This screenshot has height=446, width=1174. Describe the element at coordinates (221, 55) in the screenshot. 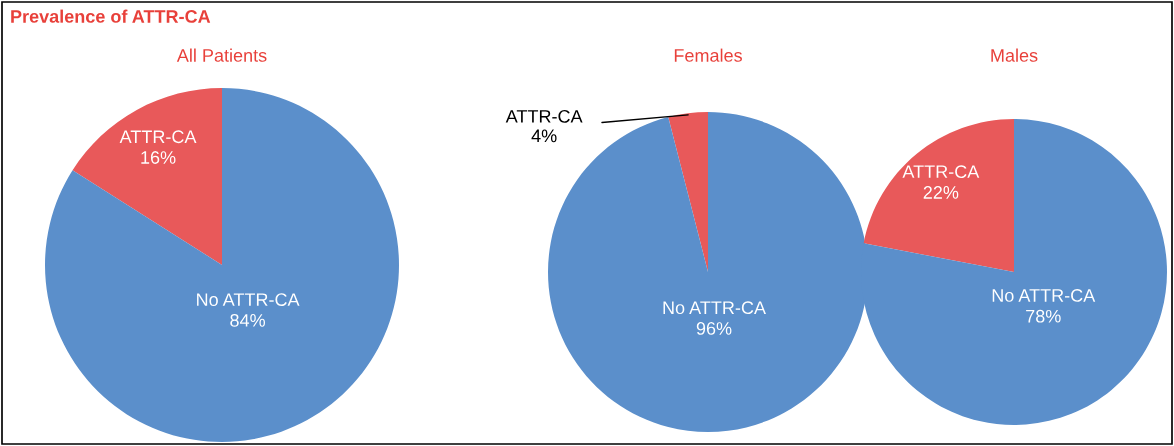

I see `chart-title: All Patients` at that location.